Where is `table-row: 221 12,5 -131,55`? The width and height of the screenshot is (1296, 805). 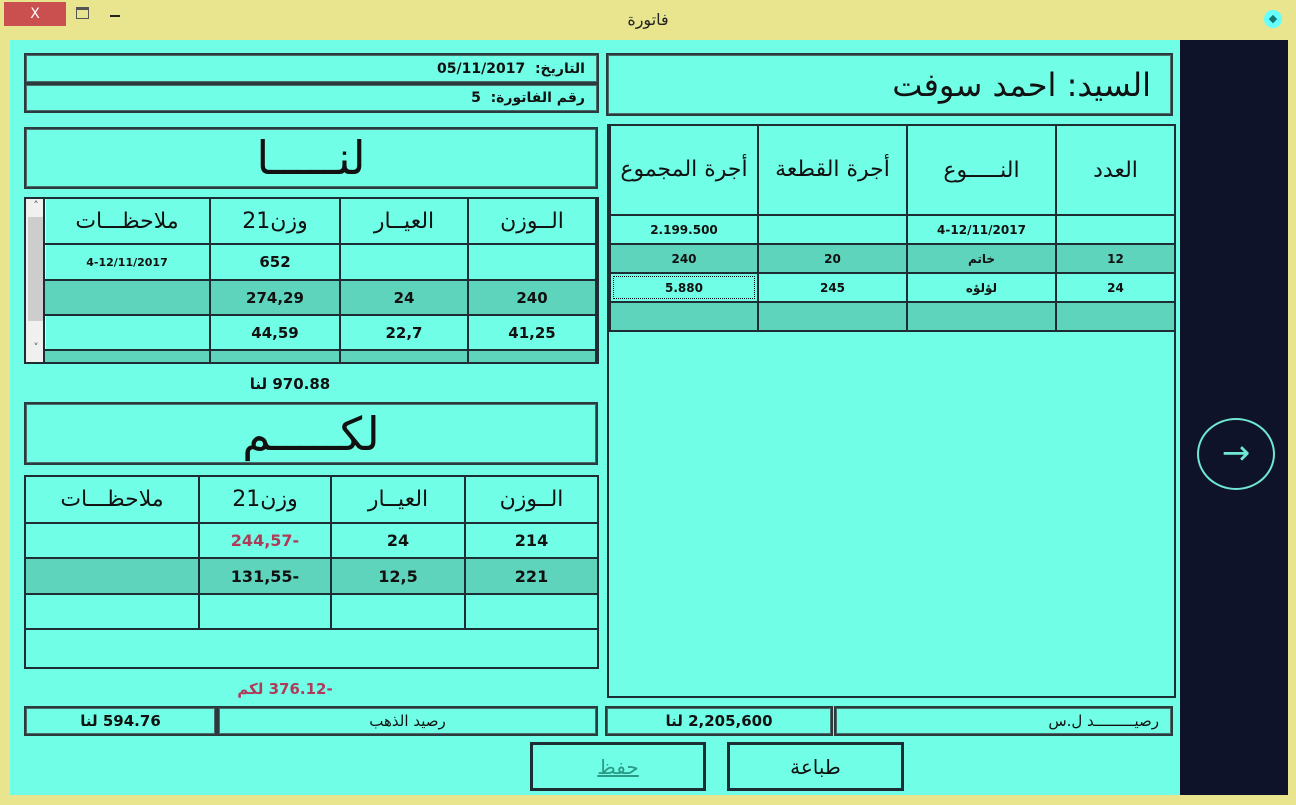
table-row: 221 12,5 -131,55 is located at coordinates (311, 576).